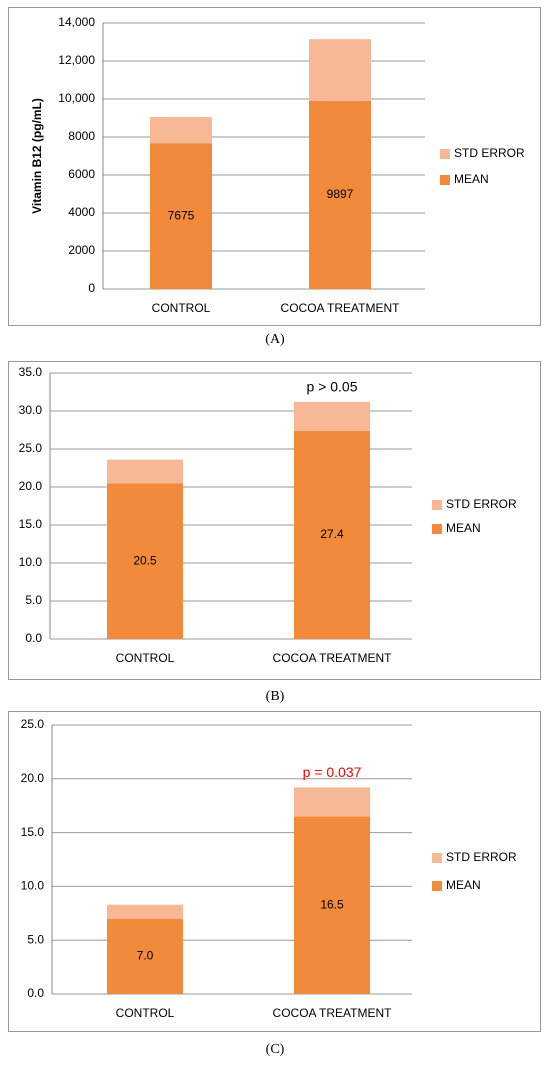 This screenshot has width=550, height=1066. Describe the element at coordinates (81, 136) in the screenshot. I see `y-tick-label: 8000` at that location.